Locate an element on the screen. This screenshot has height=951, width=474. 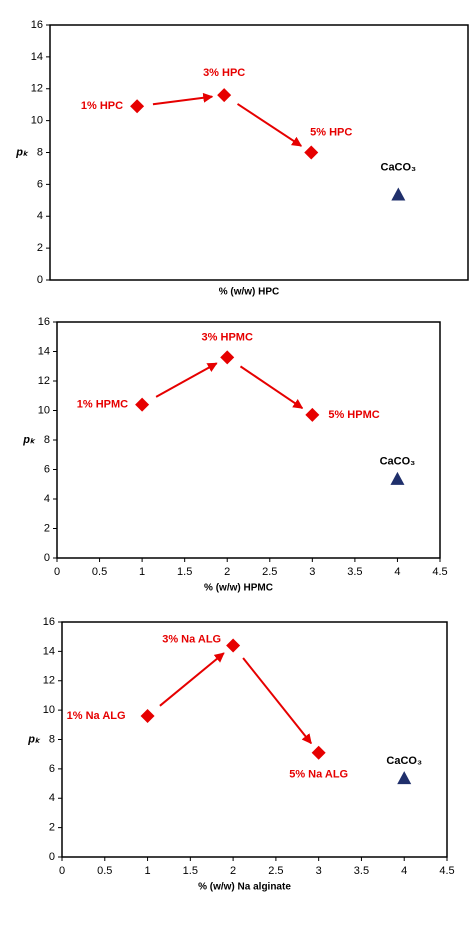
point-label: 3% Na ALG is located at coordinates (191, 639).